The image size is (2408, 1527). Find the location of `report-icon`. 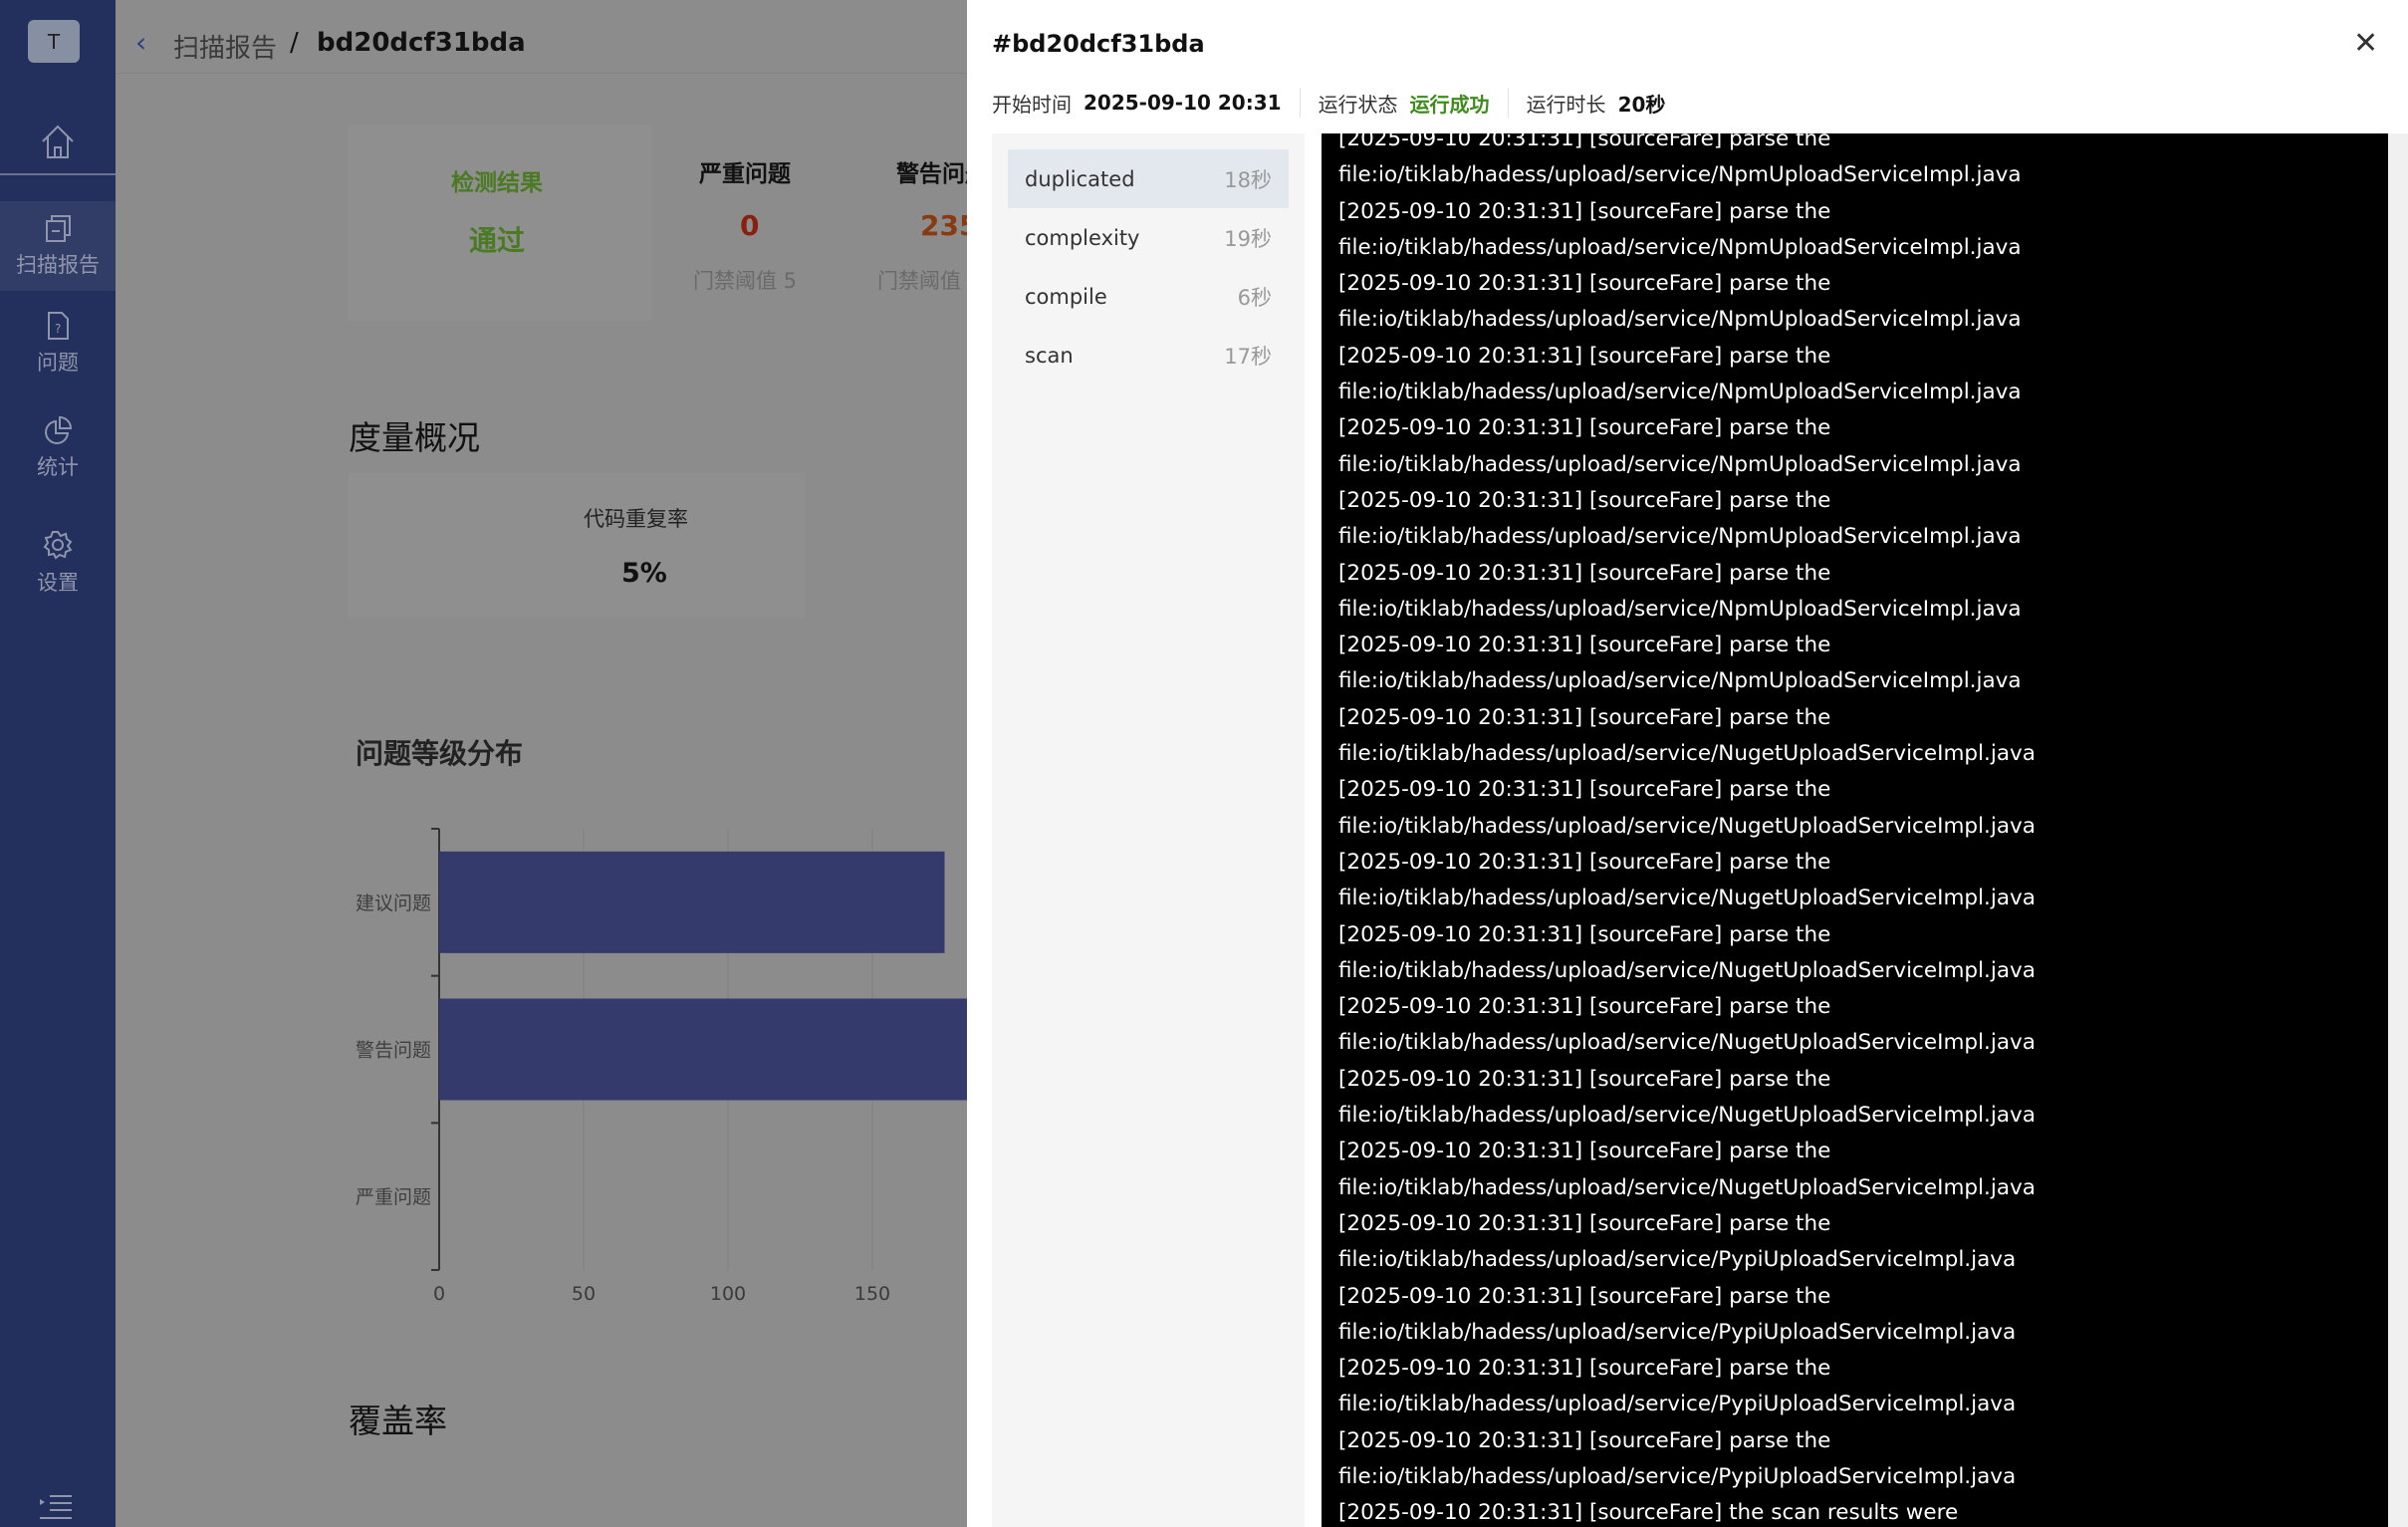

report-icon is located at coordinates (58, 228).